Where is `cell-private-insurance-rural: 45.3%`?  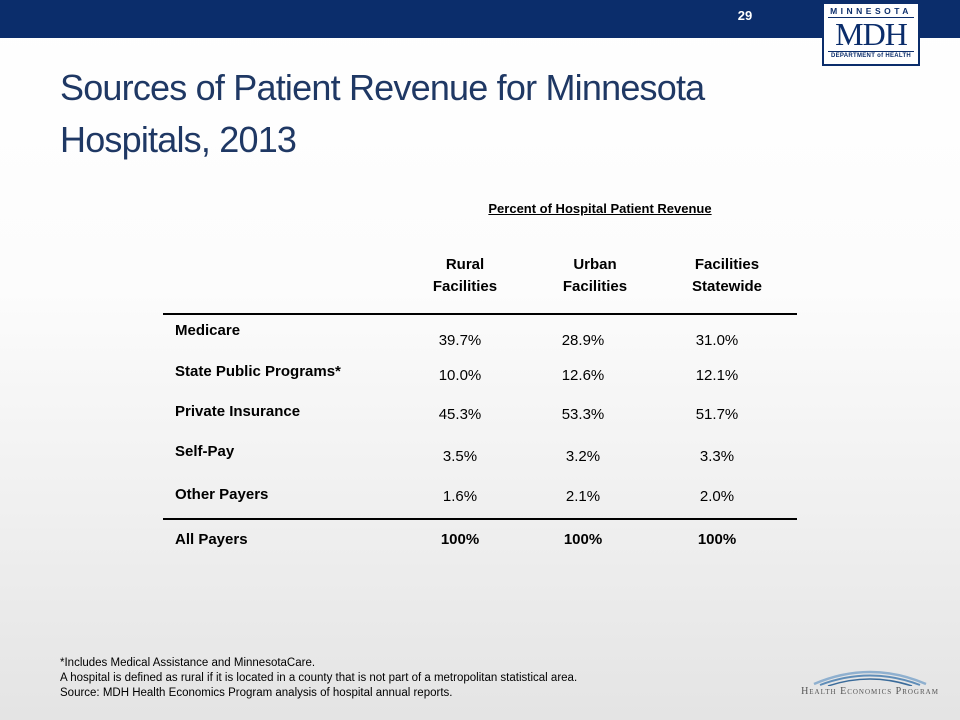
cell-private-insurance-rural: 45.3% is located at coordinates (460, 414).